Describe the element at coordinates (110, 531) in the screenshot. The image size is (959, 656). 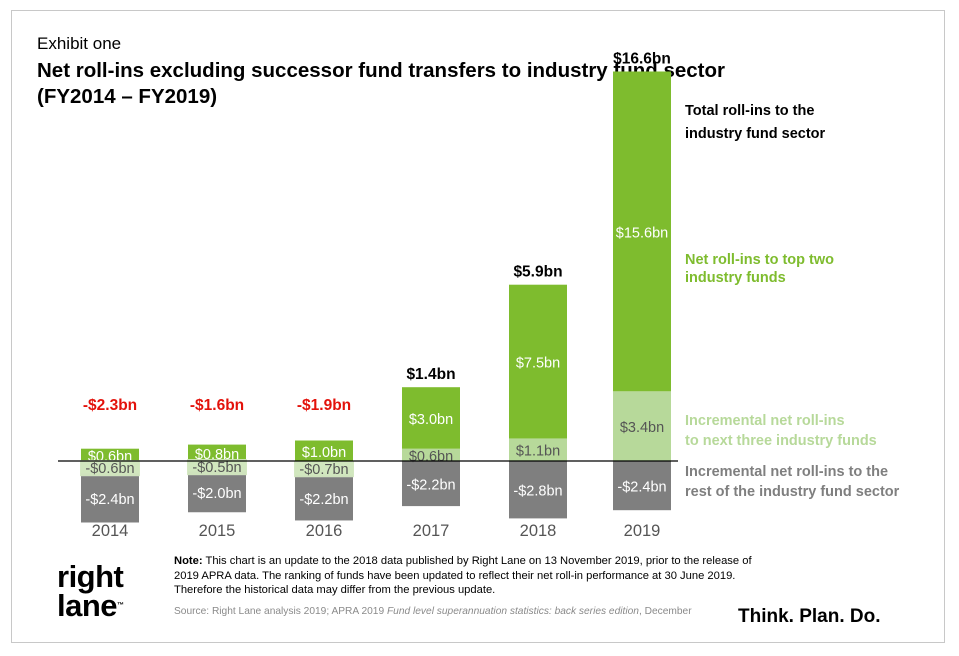
I see `x-tick-2014: 2014` at that location.